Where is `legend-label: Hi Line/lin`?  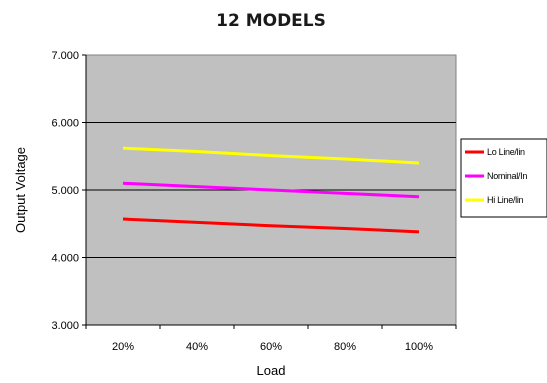
legend-label: Hi Line/lin is located at coordinates (505, 200).